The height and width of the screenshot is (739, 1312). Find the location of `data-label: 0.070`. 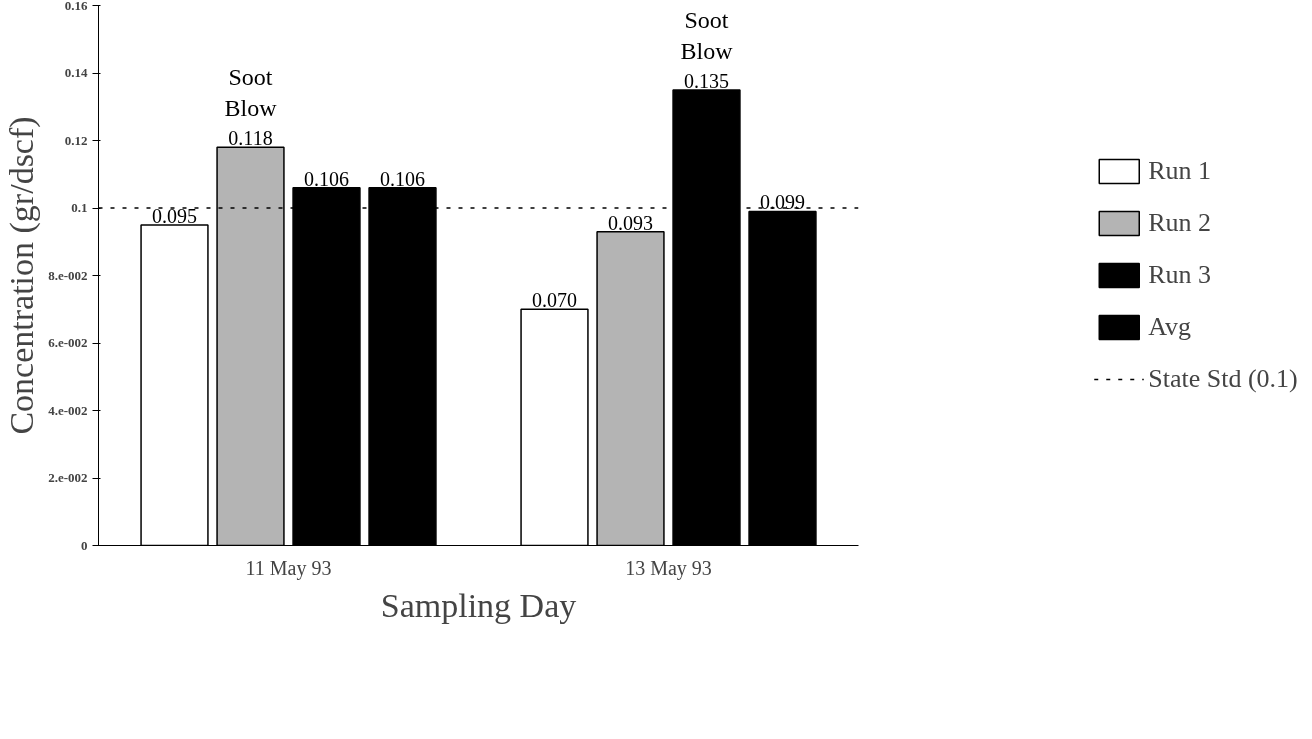

data-label: 0.070 is located at coordinates (554, 300).